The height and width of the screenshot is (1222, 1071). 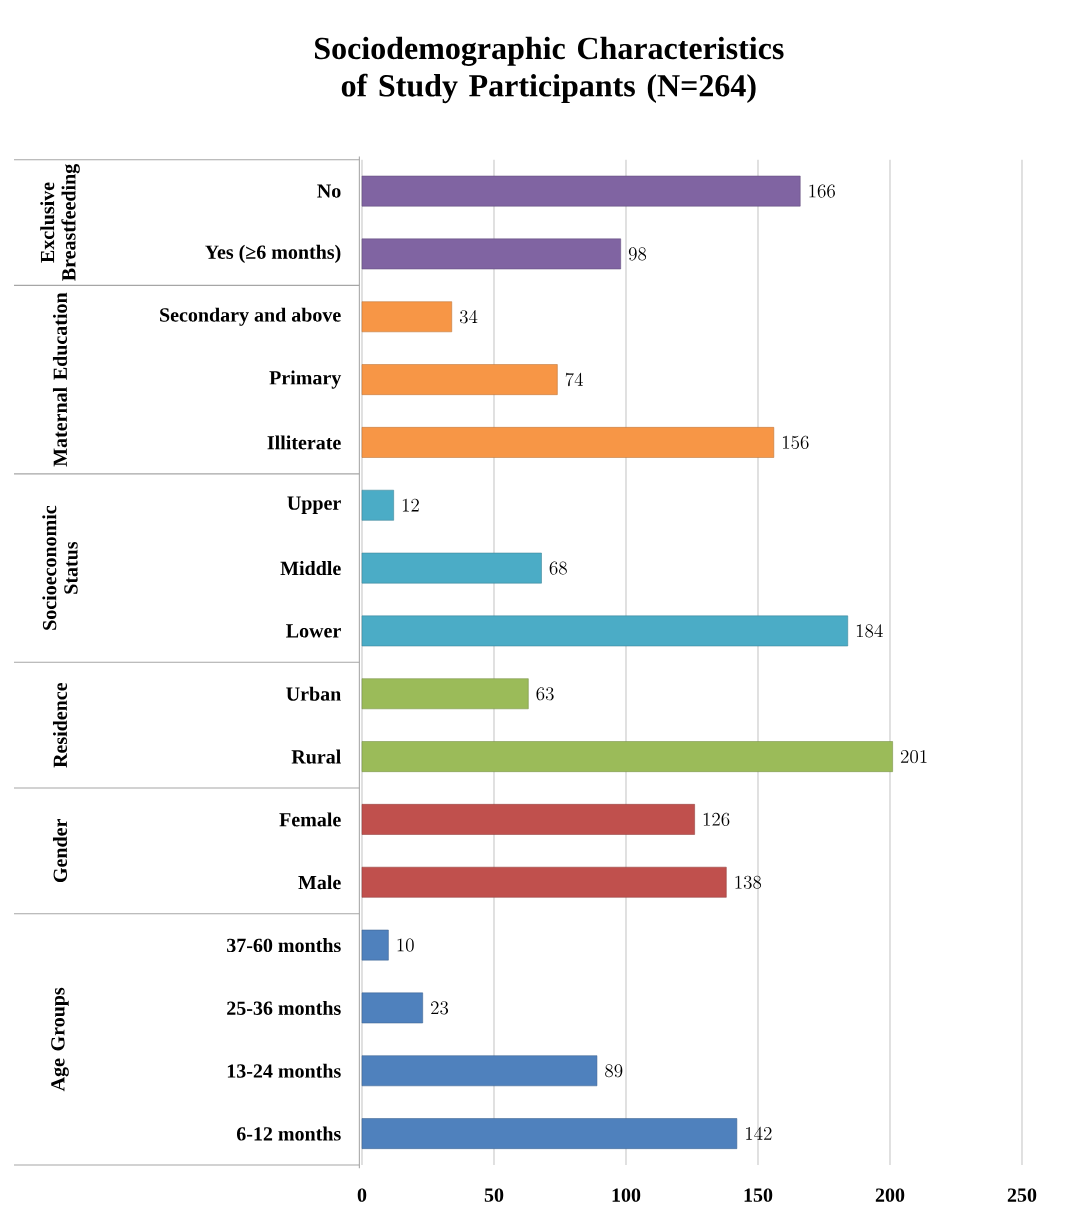 What do you see at coordinates (314, 505) in the screenshot?
I see `y-tick-label: Upper` at bounding box center [314, 505].